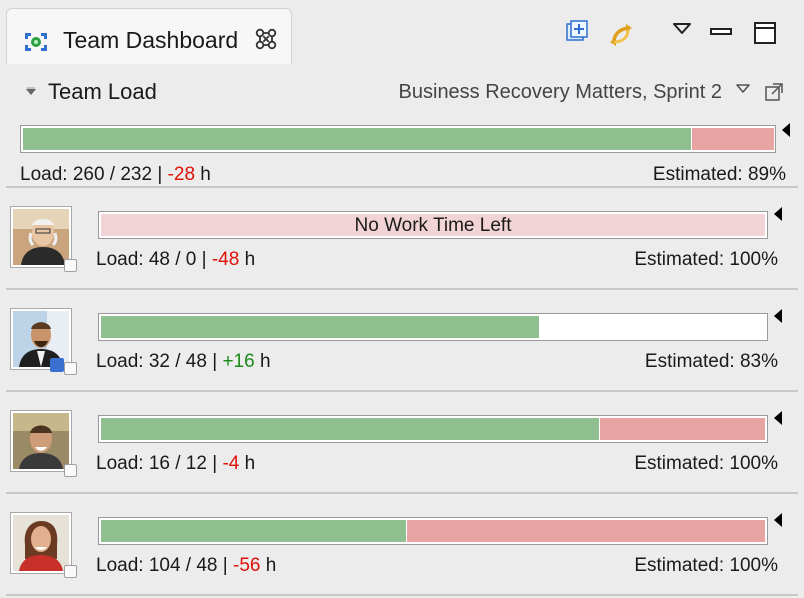 Image resolution: width=804 pixels, height=598 pixels. I want to click on load-delta: -28, so click(181, 174).